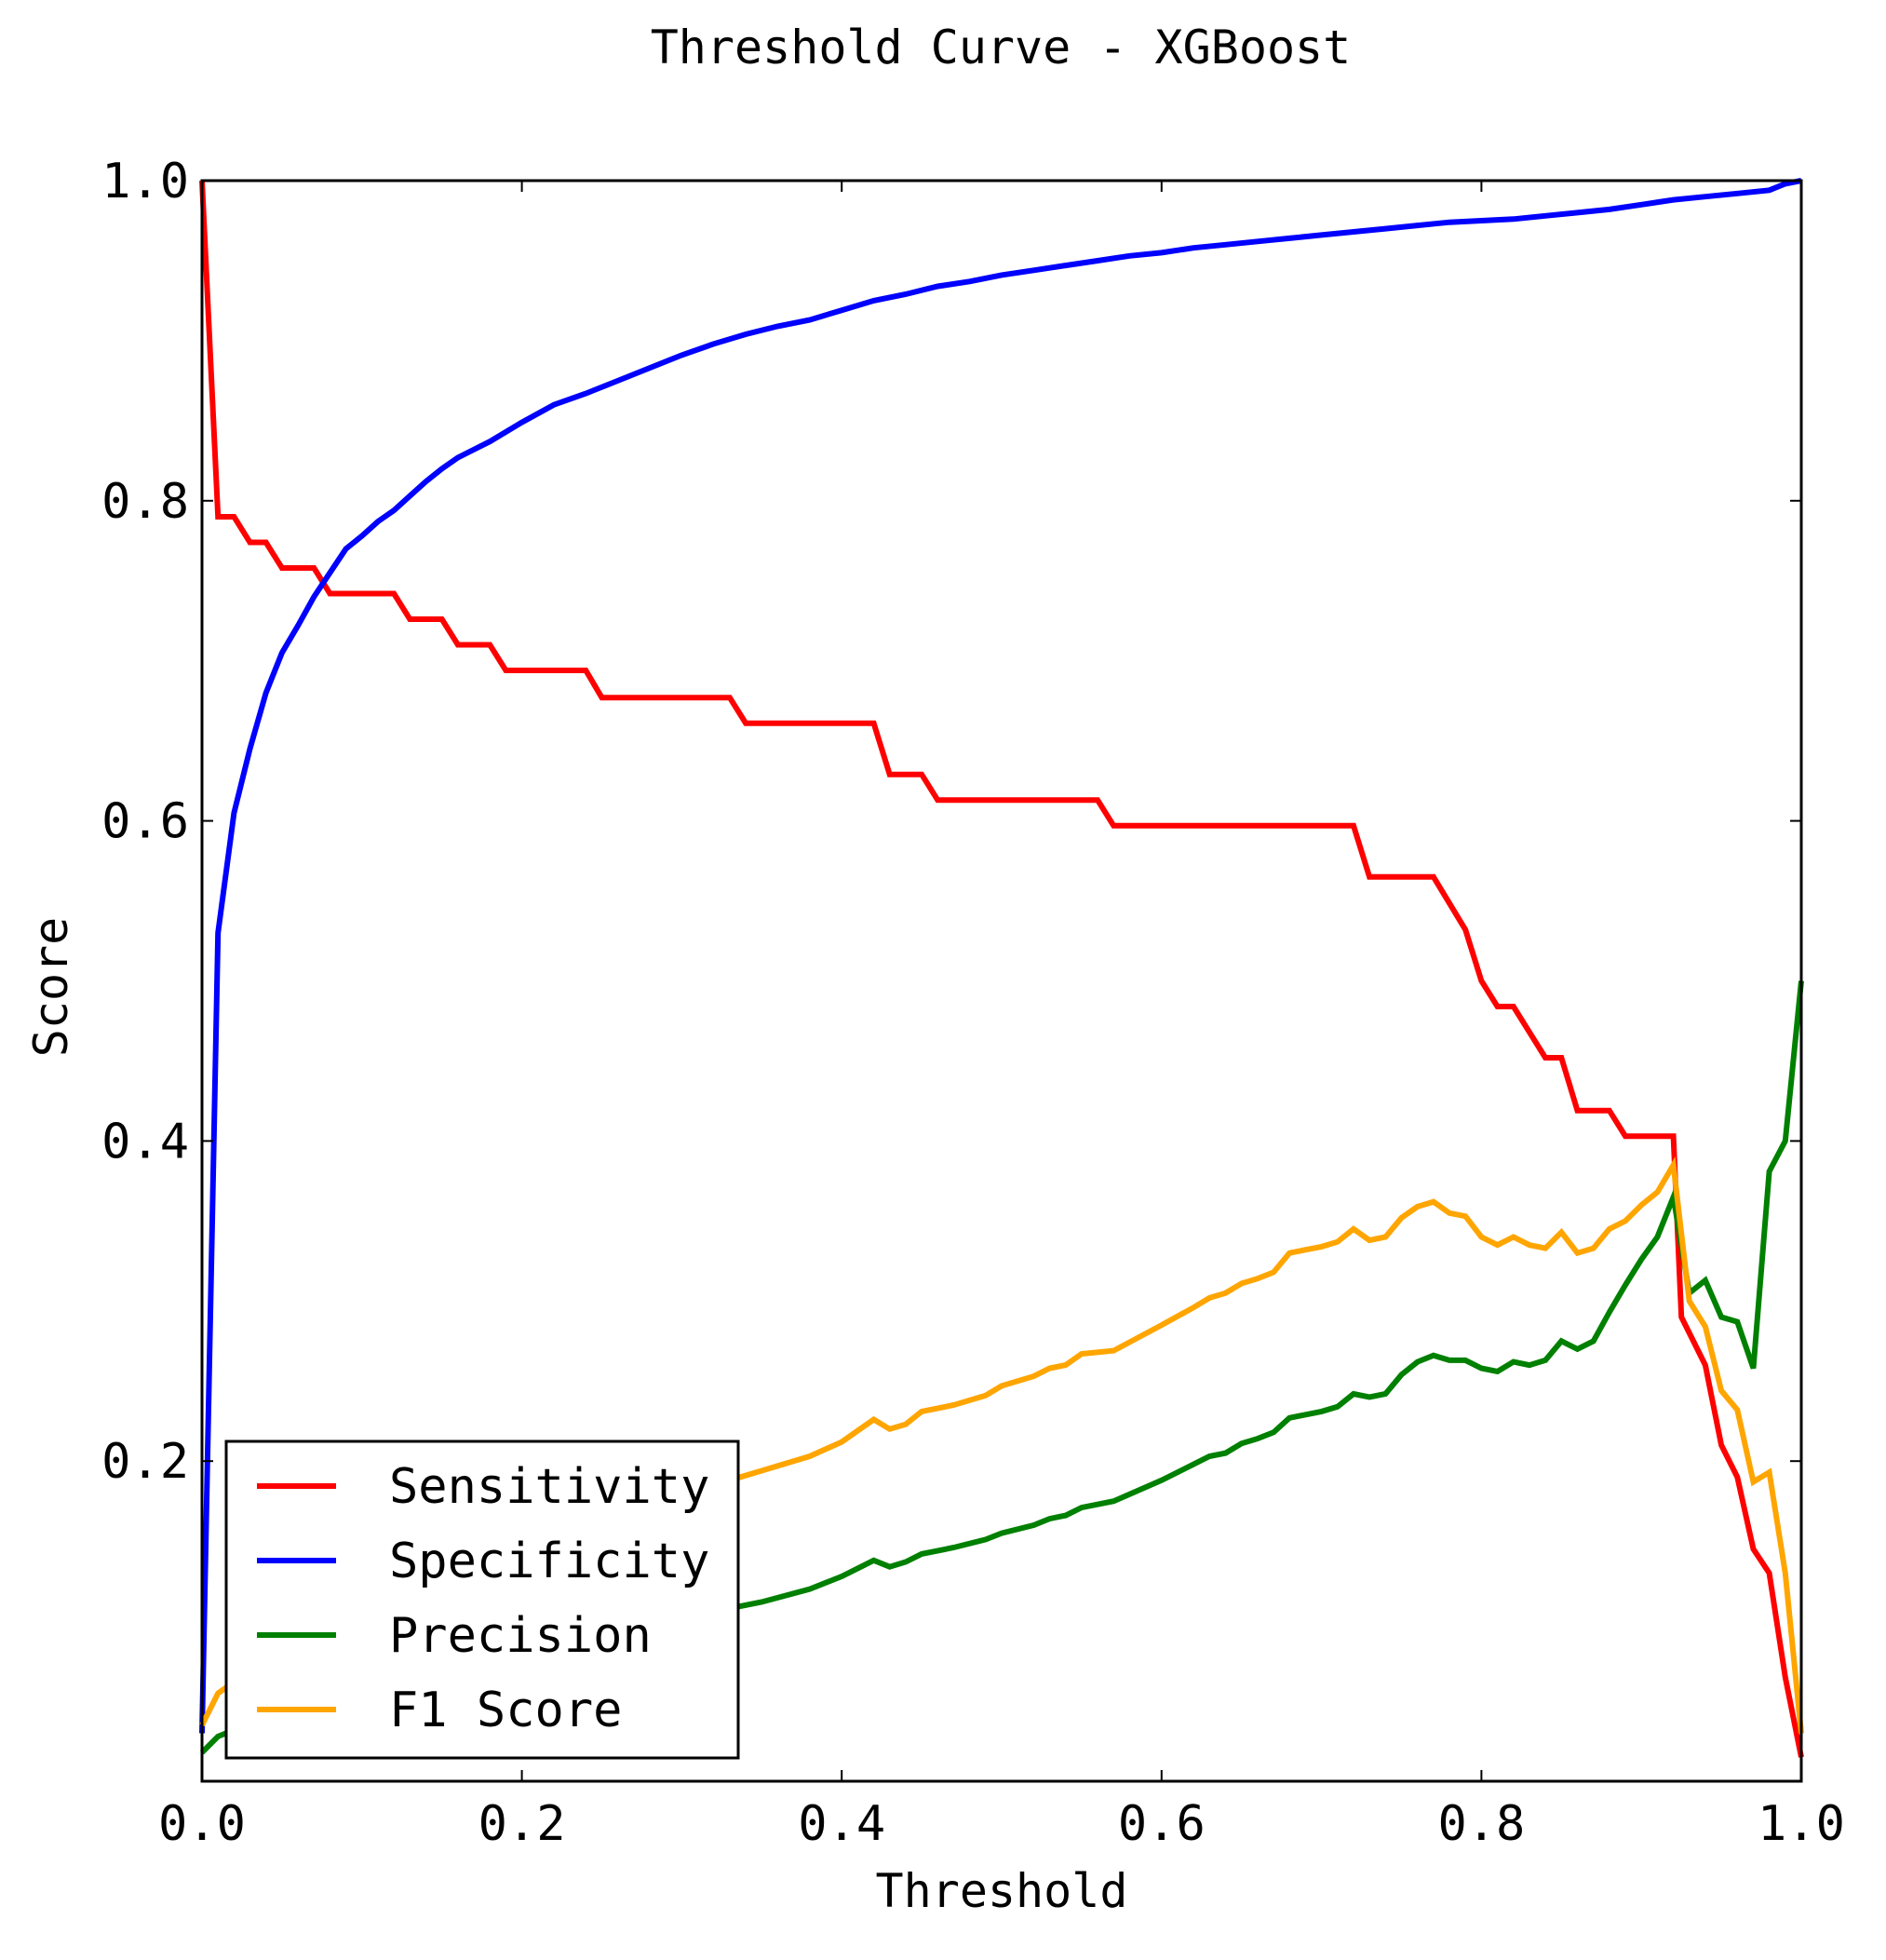 This screenshot has width=1886, height=1960. What do you see at coordinates (145, 502) in the screenshot?
I see `y-tick-label: 0.8` at bounding box center [145, 502].